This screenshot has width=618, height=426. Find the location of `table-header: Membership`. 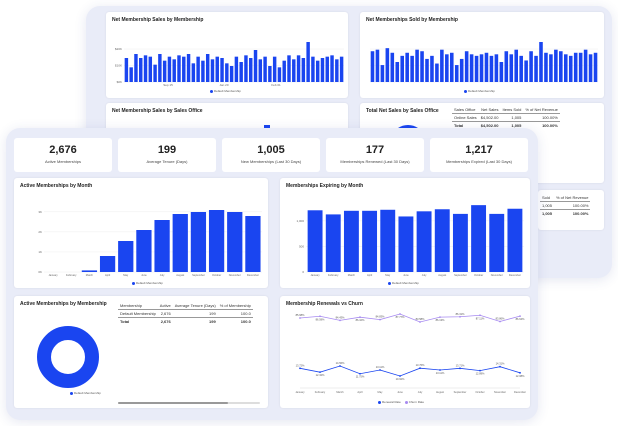

table-header: Membership is located at coordinates (138, 306).